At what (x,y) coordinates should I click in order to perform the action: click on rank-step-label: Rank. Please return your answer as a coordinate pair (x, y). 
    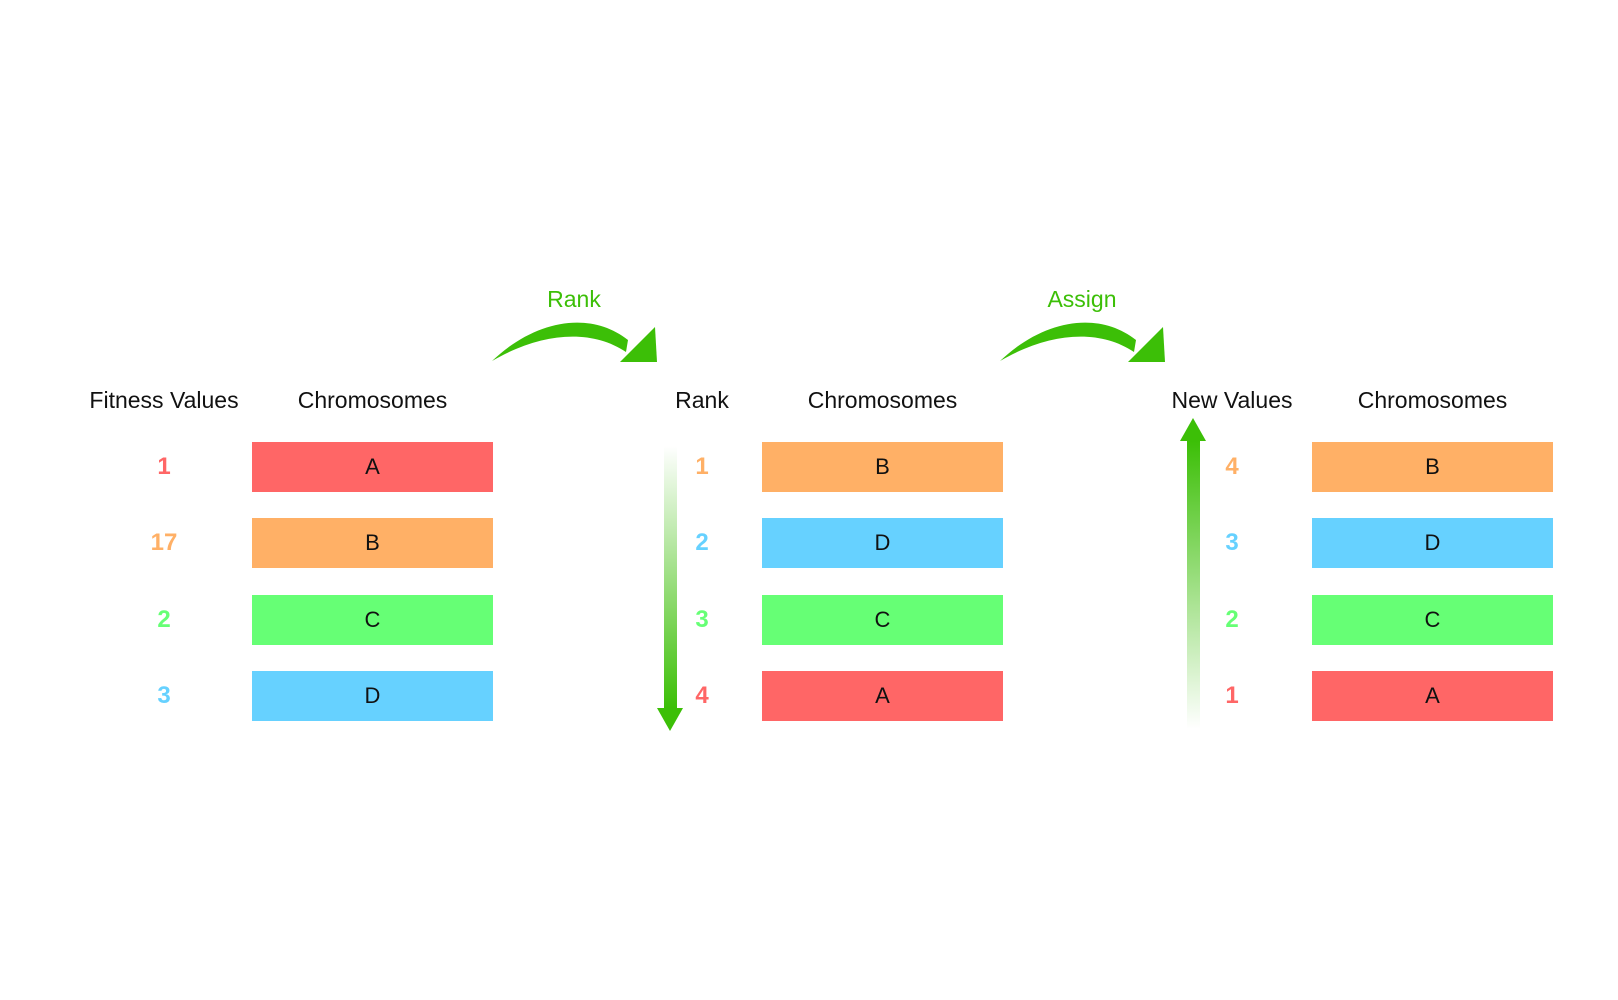
    Looking at the image, I should click on (574, 299).